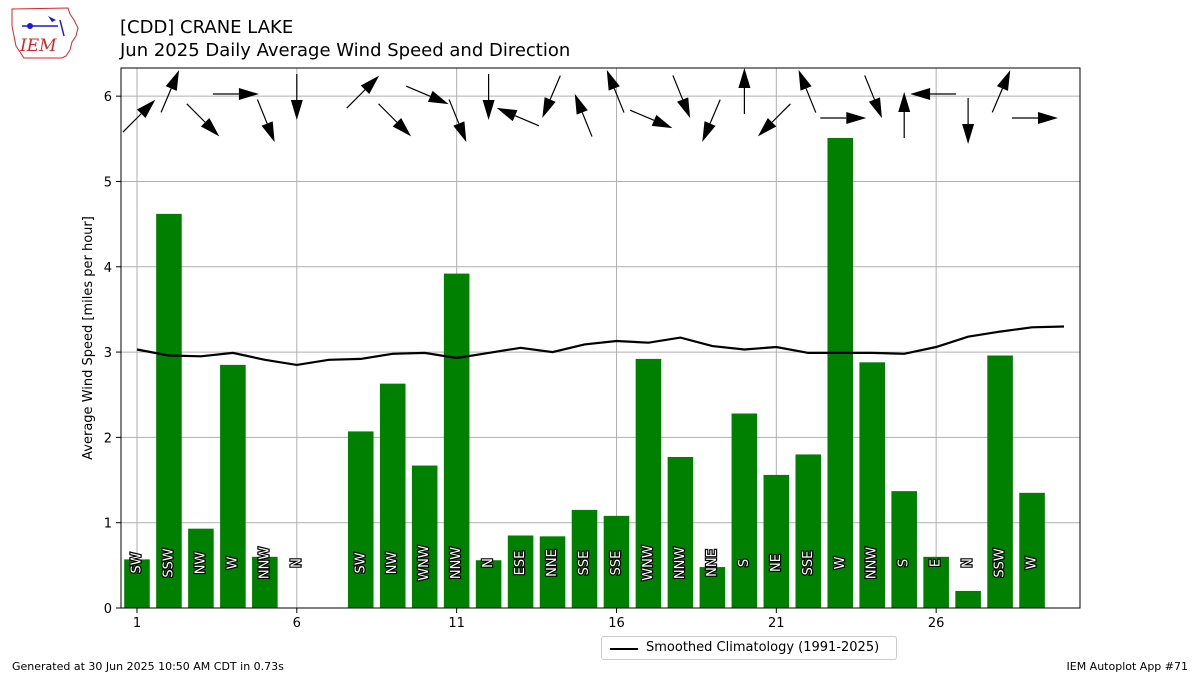 The width and height of the screenshot is (1200, 675). I want to click on direction-label: W, so click(232, 562).